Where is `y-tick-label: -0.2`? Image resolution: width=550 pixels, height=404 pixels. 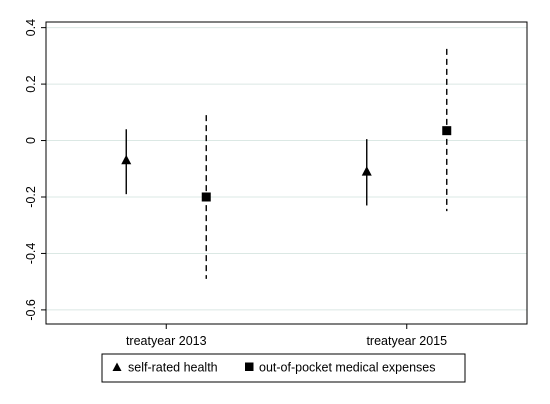 y-tick-label: -0.2 is located at coordinates (31, 197).